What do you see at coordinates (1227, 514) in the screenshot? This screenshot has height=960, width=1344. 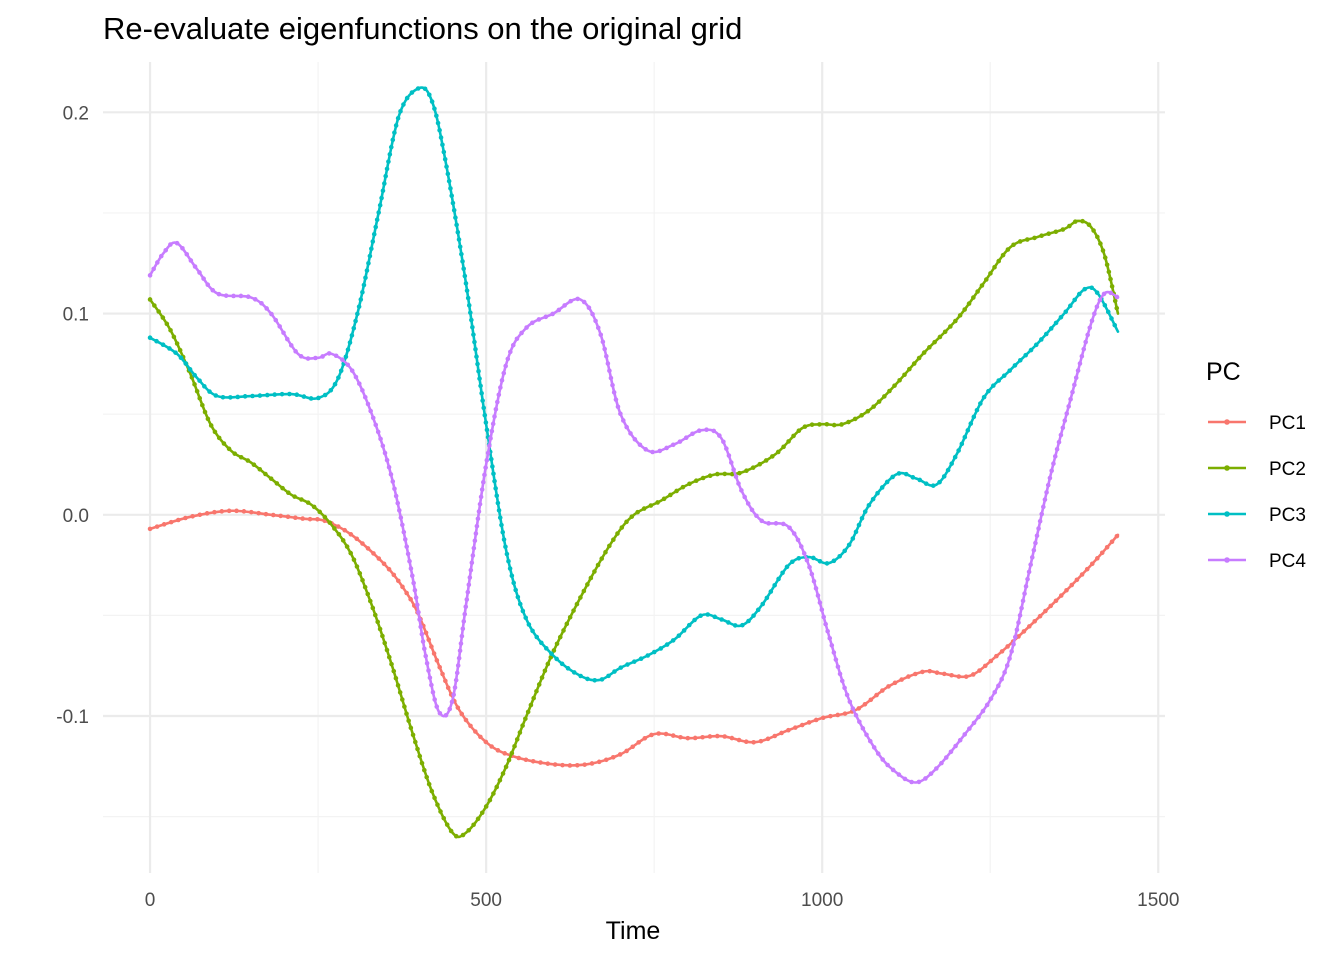 I see `legend-key-point` at bounding box center [1227, 514].